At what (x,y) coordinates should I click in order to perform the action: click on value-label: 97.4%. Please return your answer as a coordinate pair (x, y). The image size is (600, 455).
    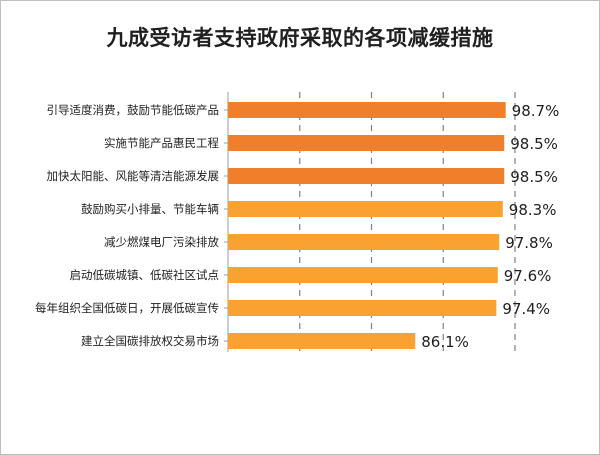
    Looking at the image, I should click on (526, 309).